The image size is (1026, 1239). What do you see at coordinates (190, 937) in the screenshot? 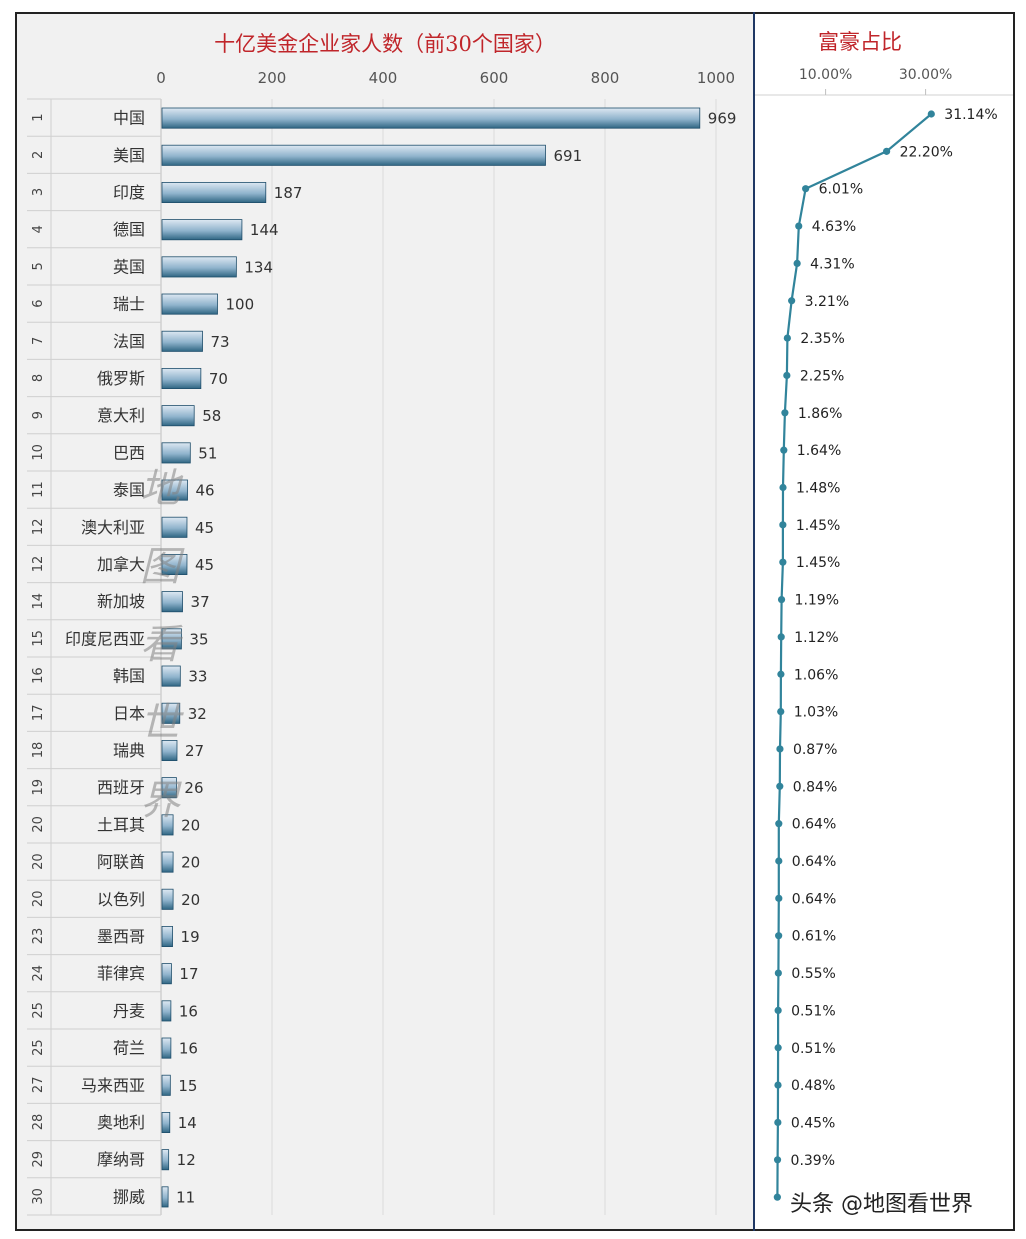
I see `bar-value-label: 19` at bounding box center [190, 937].